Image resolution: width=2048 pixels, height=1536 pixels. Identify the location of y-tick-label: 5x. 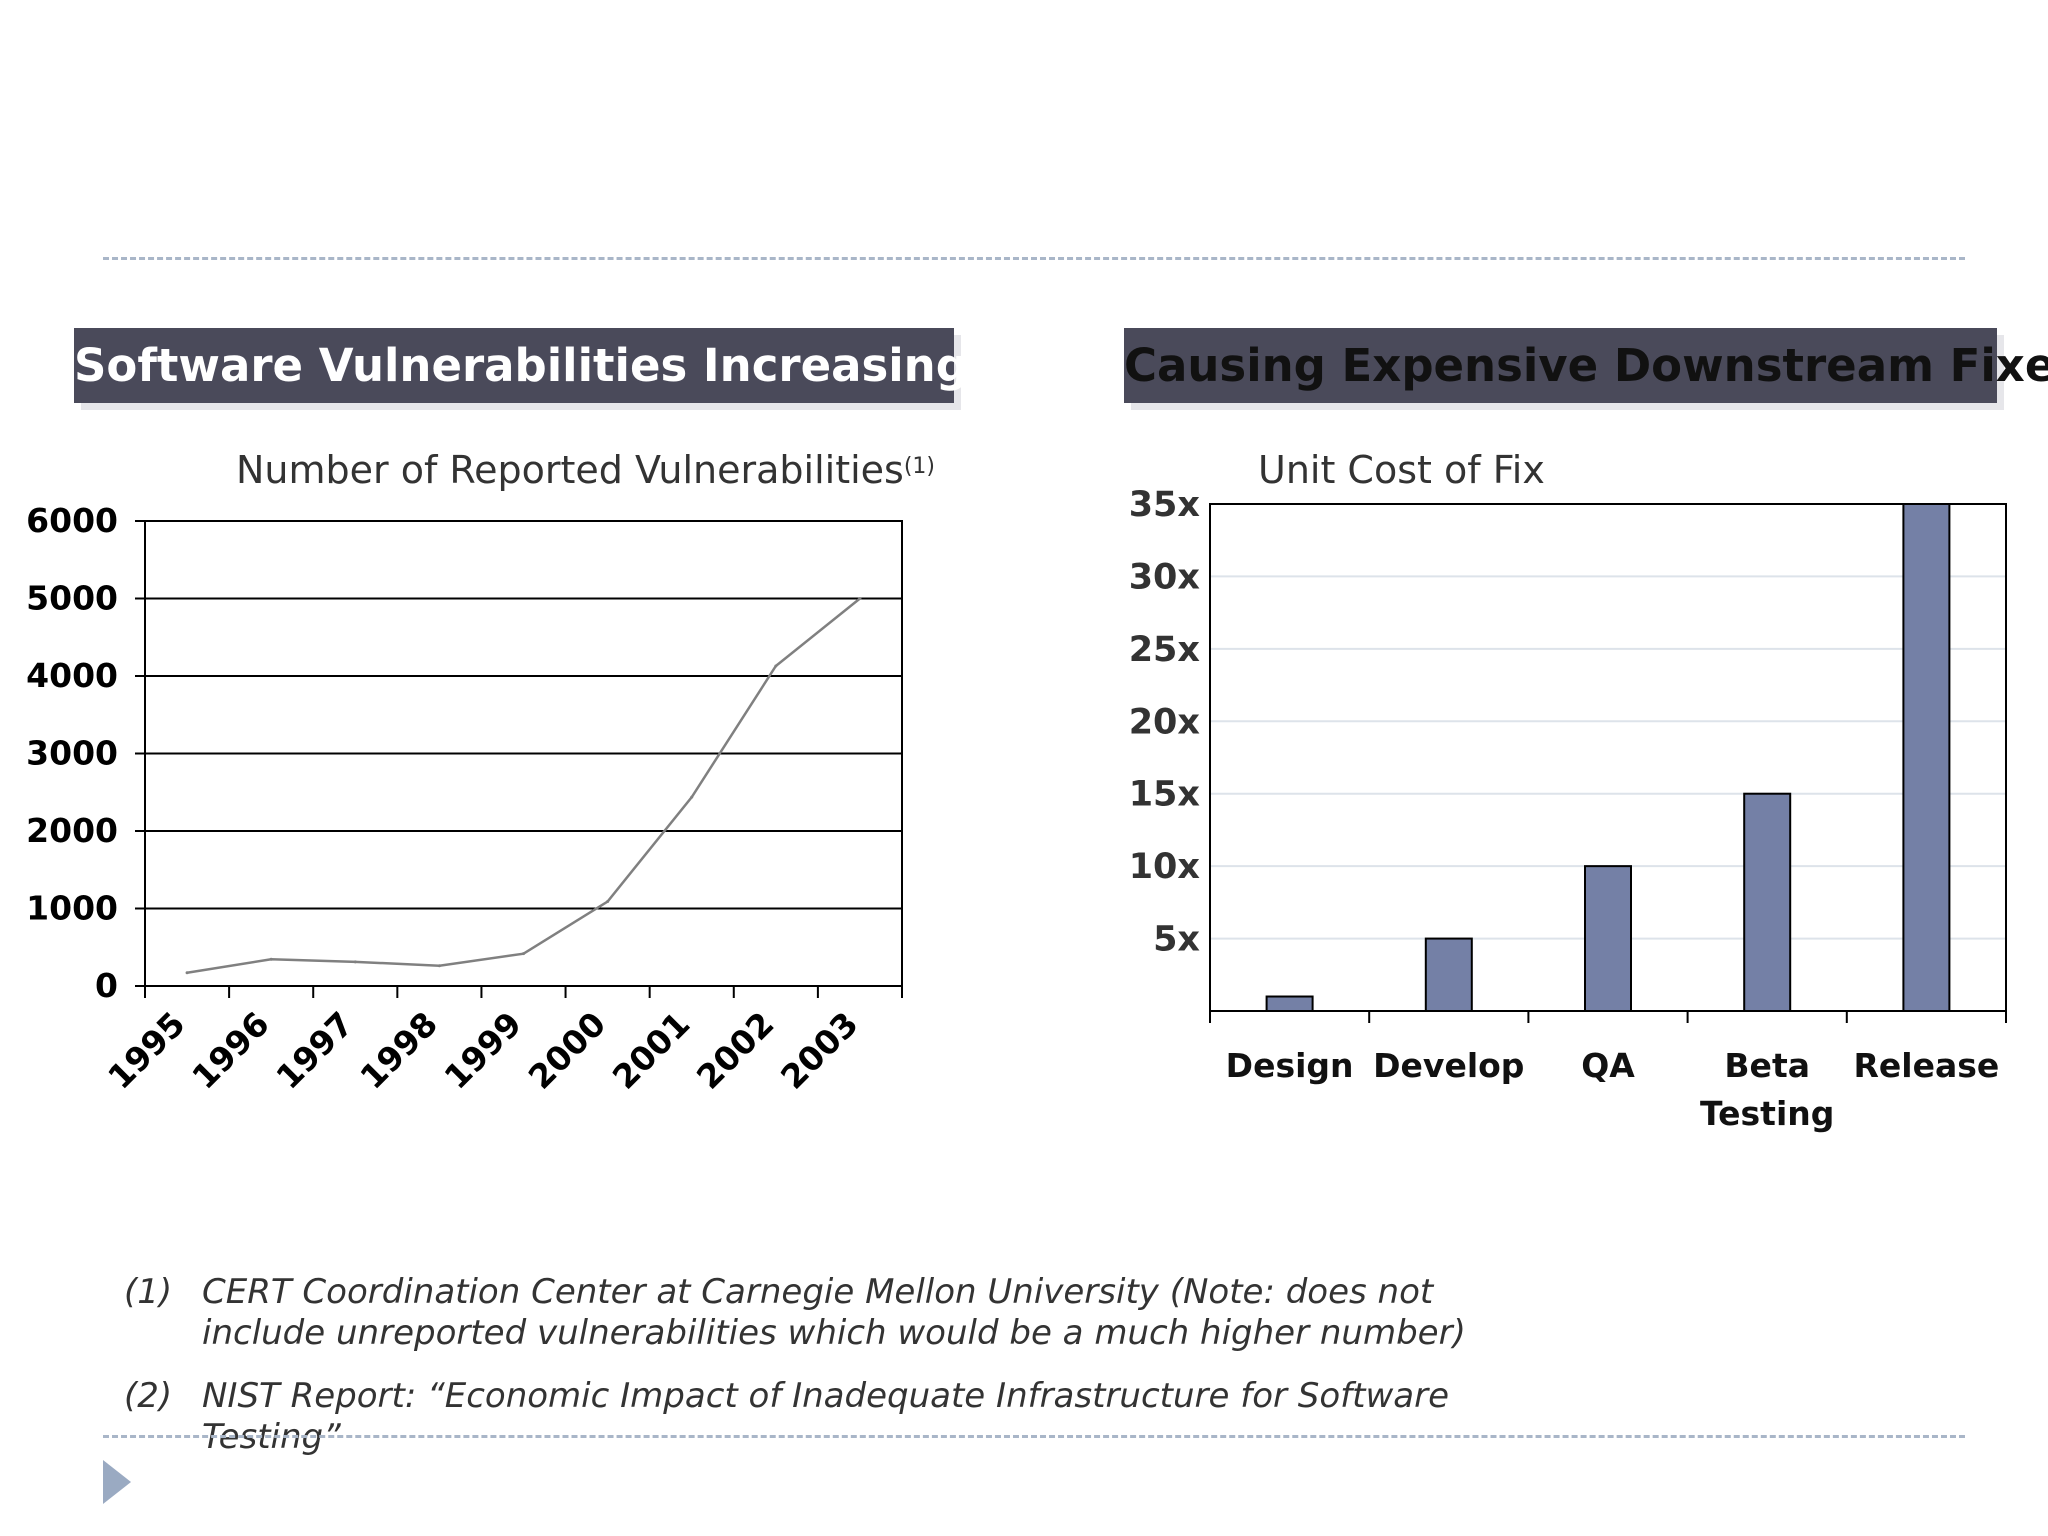
(1176, 940).